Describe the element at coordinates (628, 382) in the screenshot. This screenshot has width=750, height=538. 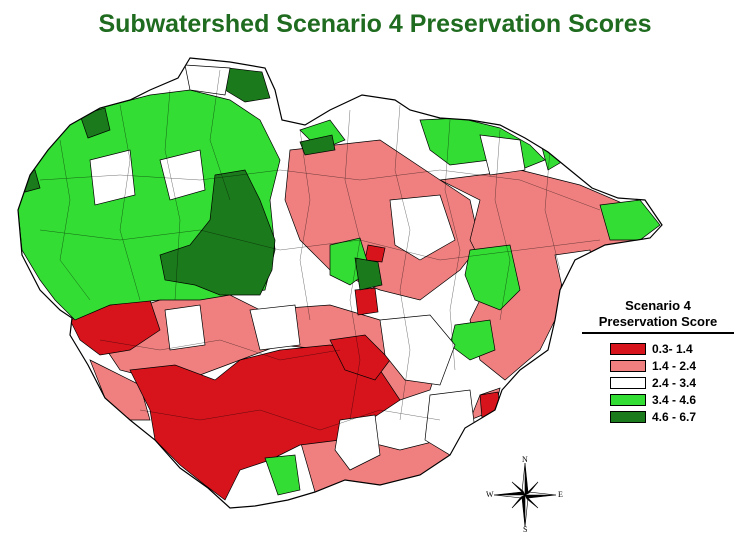
I see `legend-swatch-white` at that location.